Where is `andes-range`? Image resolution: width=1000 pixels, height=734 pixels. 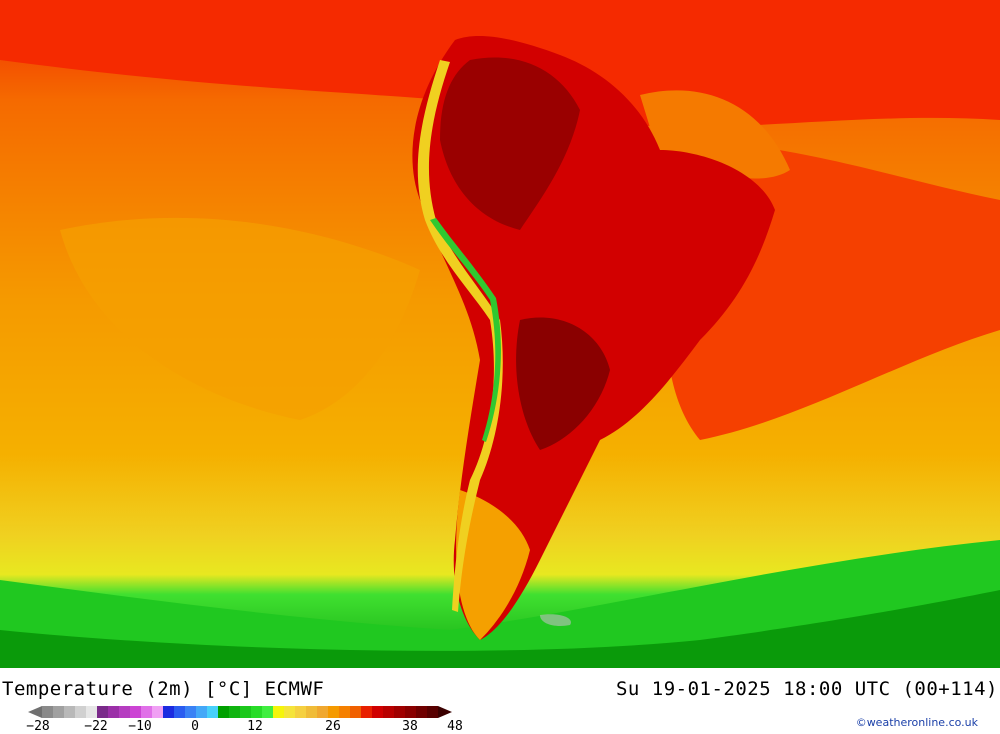 andes-range is located at coordinates (460, 336).